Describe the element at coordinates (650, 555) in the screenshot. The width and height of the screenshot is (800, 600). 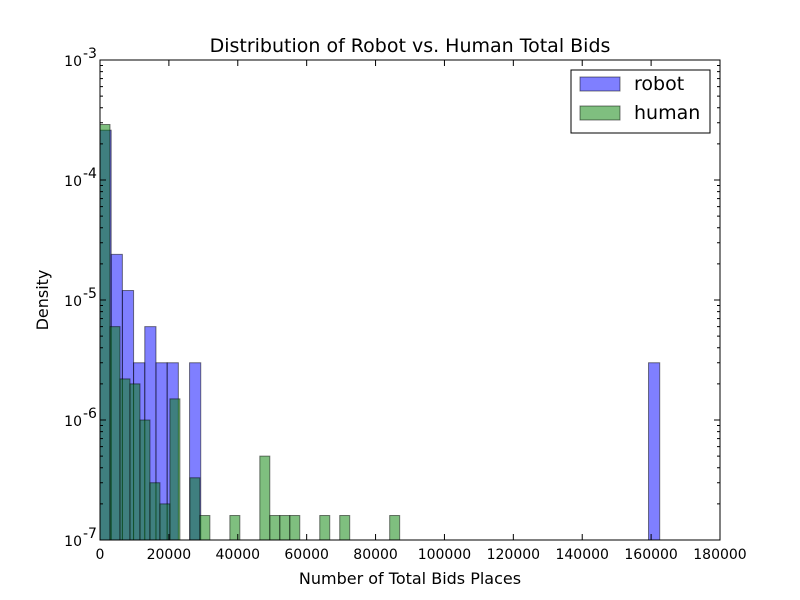
I see `x-tick-label: 160000` at that location.